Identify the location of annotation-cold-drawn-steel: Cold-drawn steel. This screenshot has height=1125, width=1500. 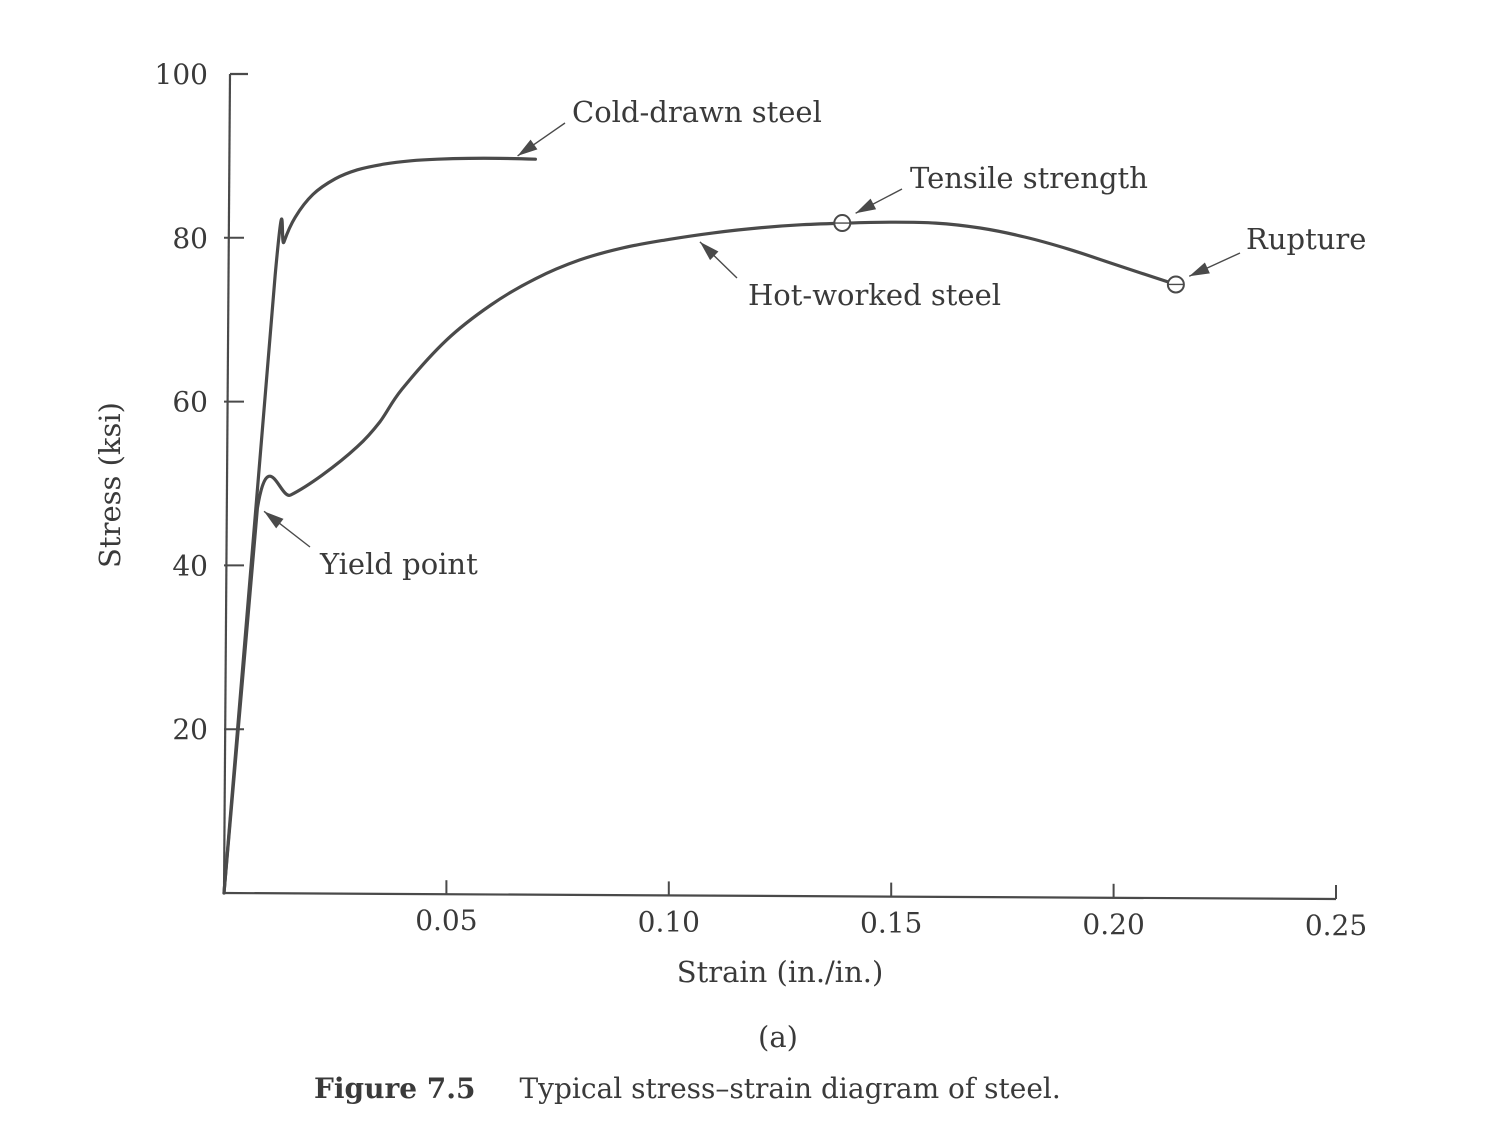
(697, 112).